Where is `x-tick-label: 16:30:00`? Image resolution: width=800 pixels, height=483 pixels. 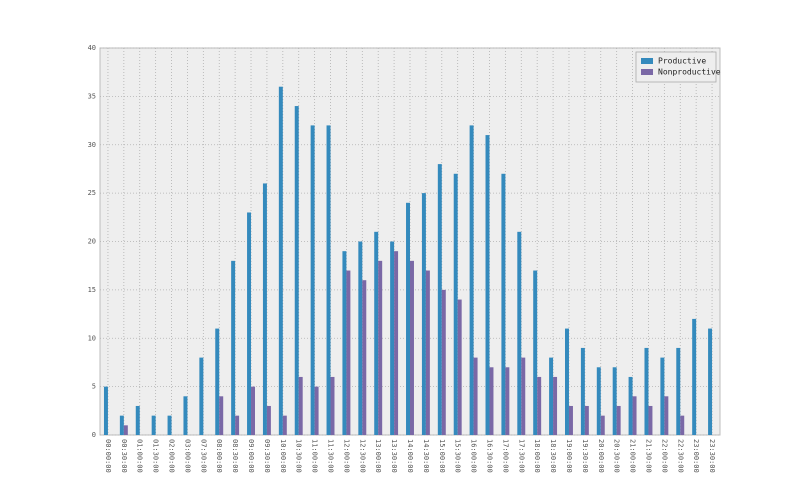
x-tick-label: 16:30:00 is located at coordinates (489, 456).